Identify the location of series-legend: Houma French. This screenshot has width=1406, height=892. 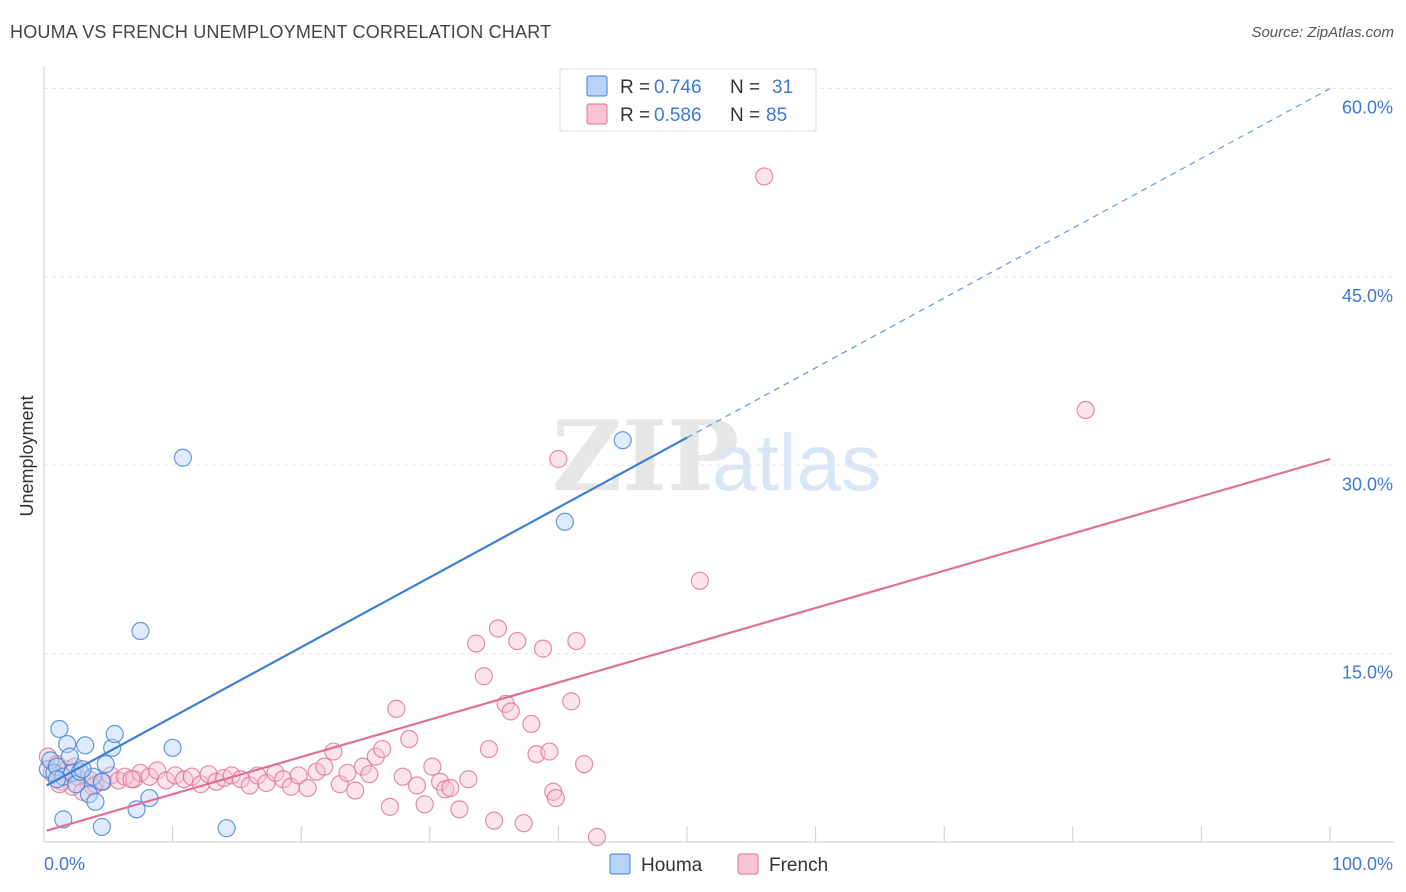
(718, 864).